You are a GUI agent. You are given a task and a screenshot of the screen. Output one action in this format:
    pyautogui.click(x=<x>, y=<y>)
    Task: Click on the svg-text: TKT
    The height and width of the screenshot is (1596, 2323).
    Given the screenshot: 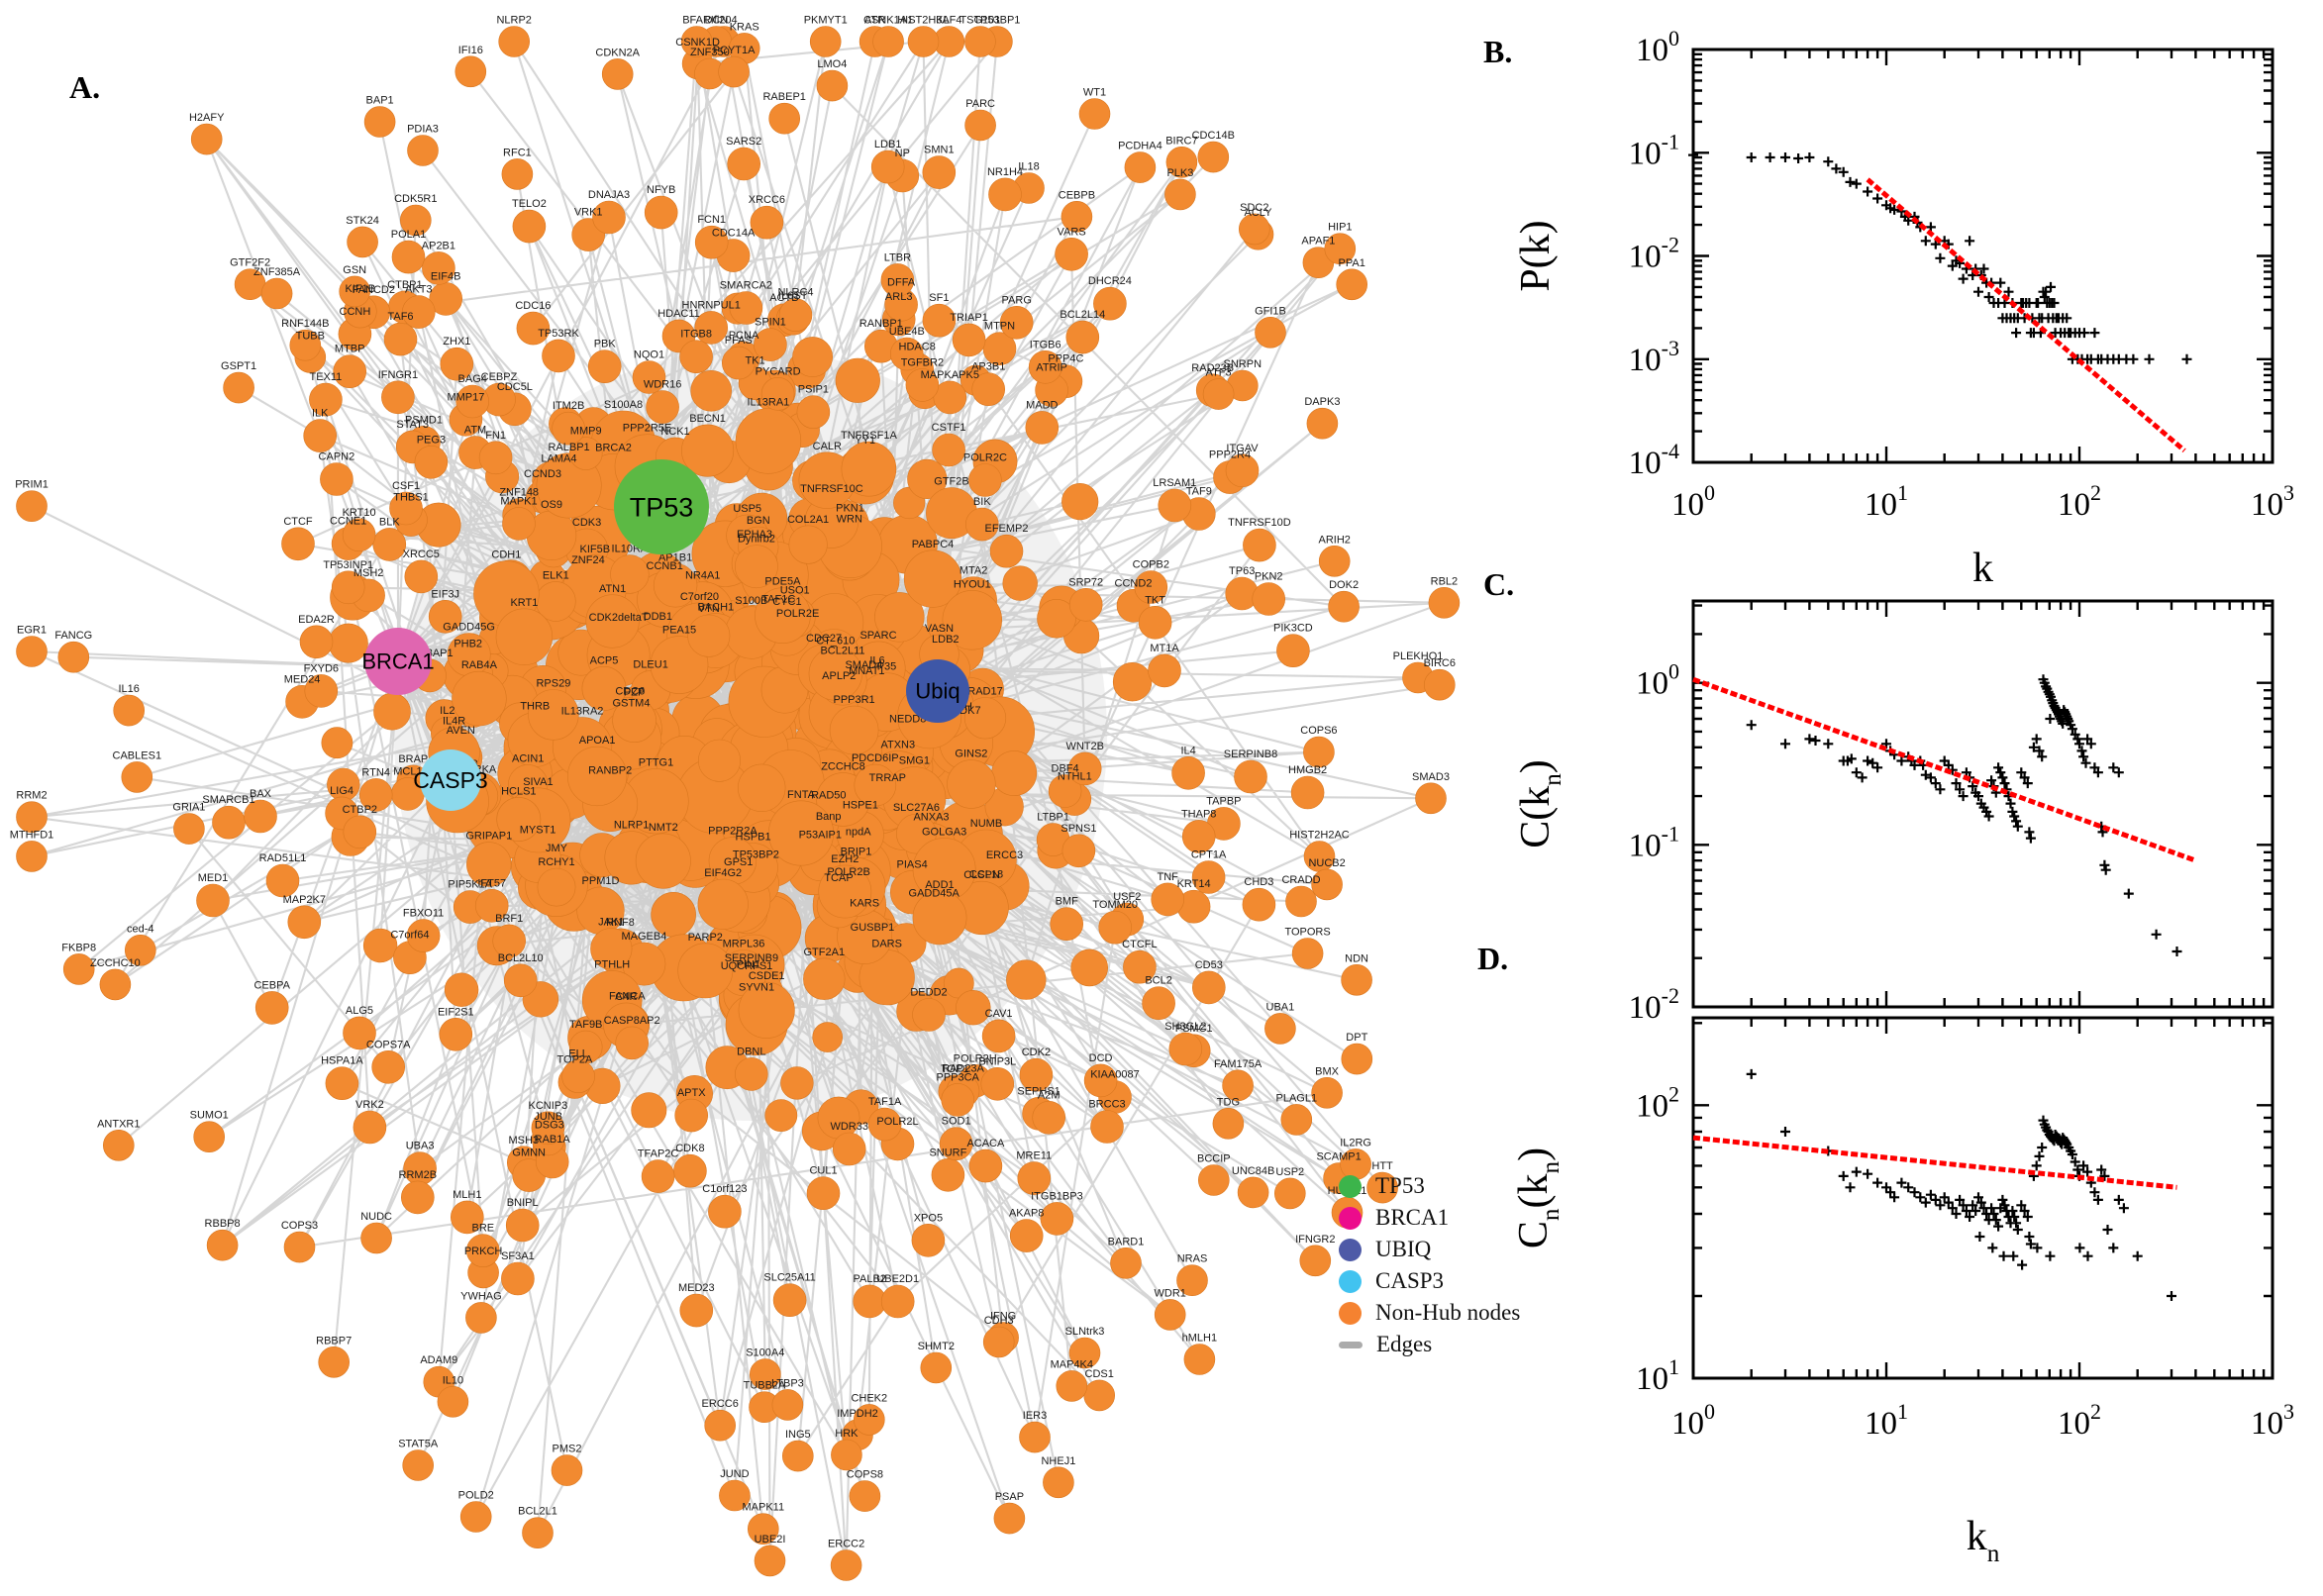 What is the action you would take?
    pyautogui.click(x=1155, y=600)
    